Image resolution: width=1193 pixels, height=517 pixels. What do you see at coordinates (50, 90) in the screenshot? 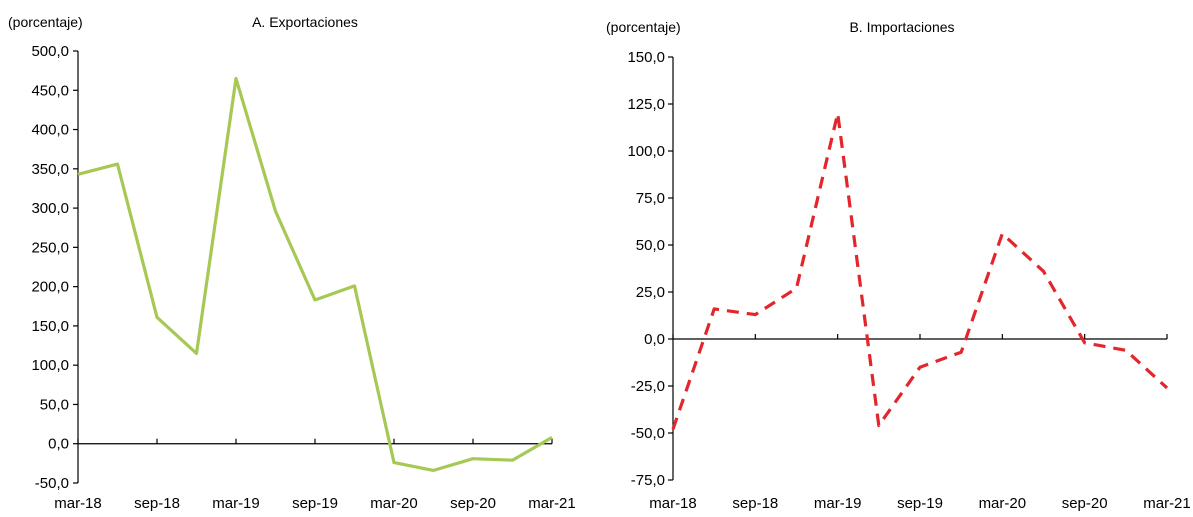
I see `chart-a-y-tick-label: 450,0` at bounding box center [50, 90].